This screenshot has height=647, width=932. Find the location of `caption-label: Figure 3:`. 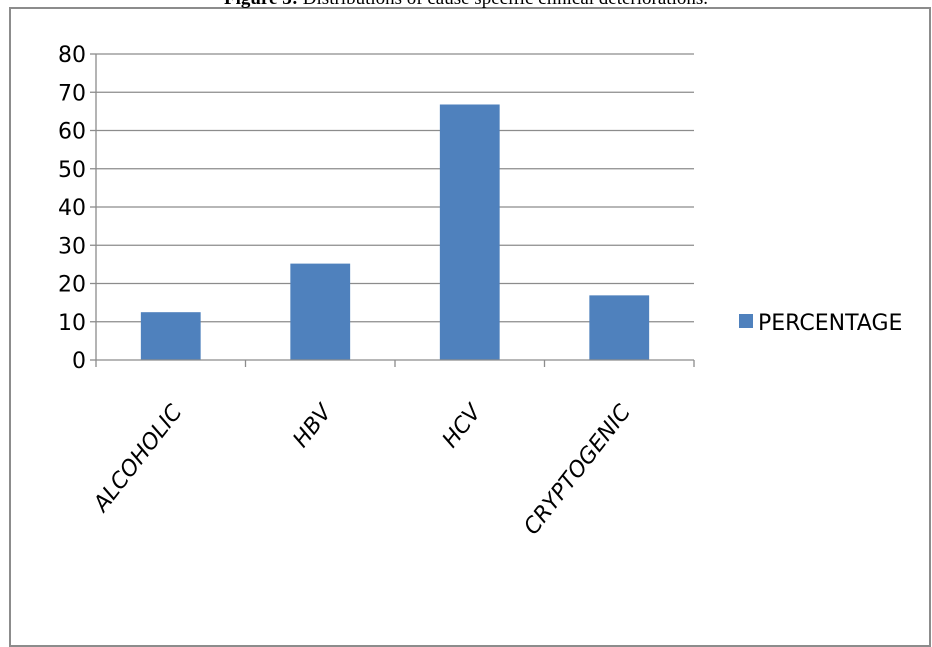

caption-label: Figure 3: is located at coordinates (261, 4).